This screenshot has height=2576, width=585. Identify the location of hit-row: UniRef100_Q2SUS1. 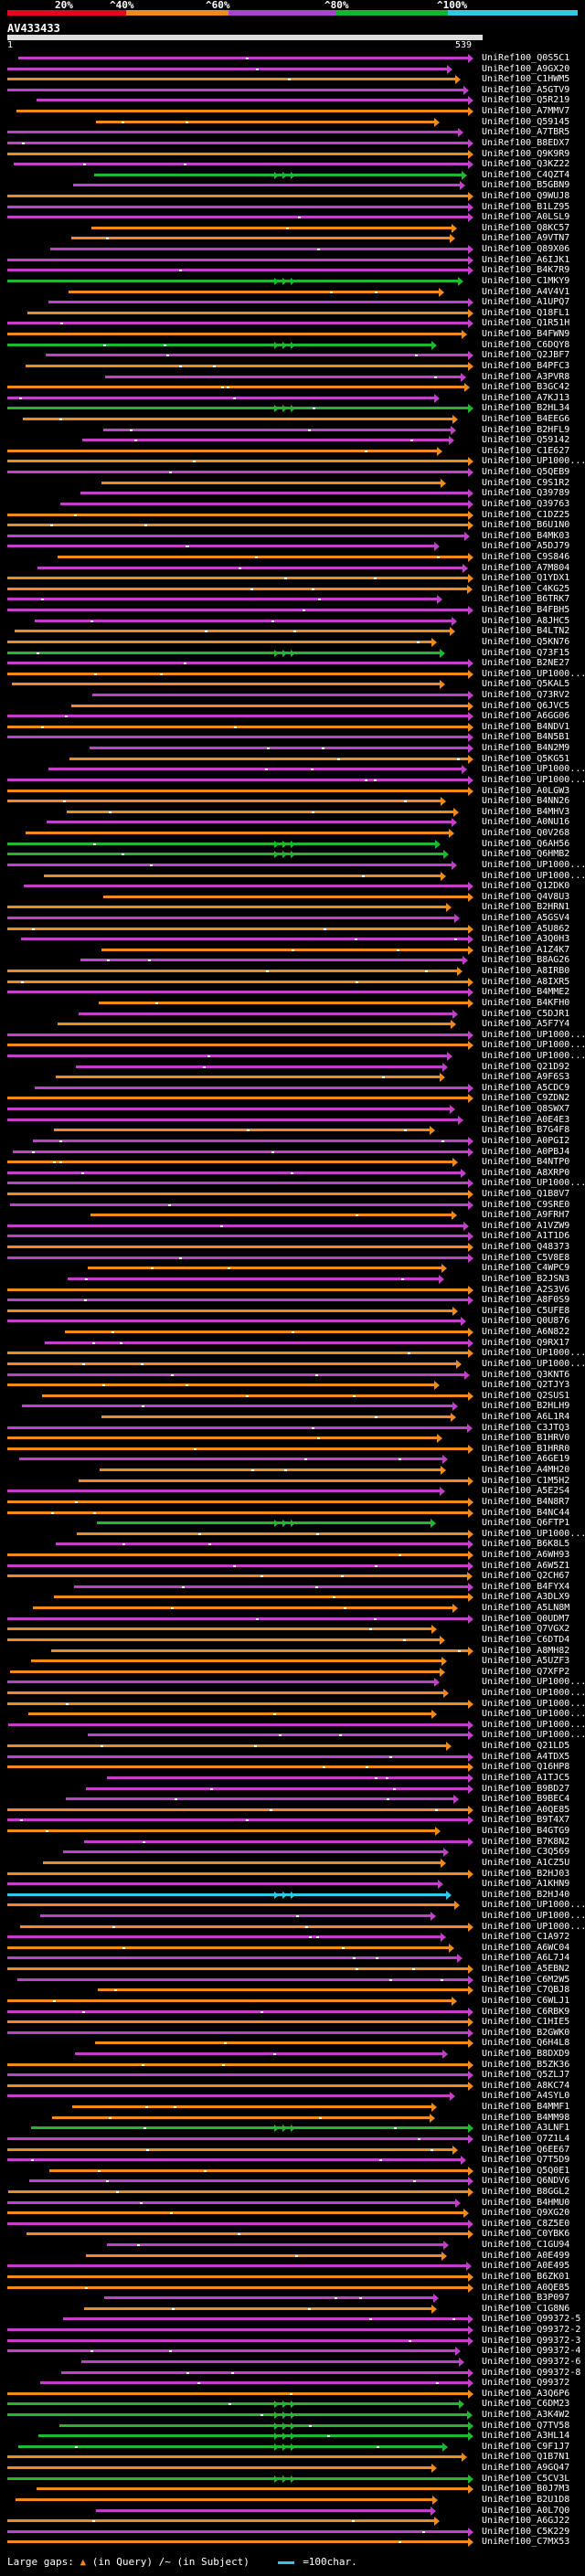
(293, 1396).